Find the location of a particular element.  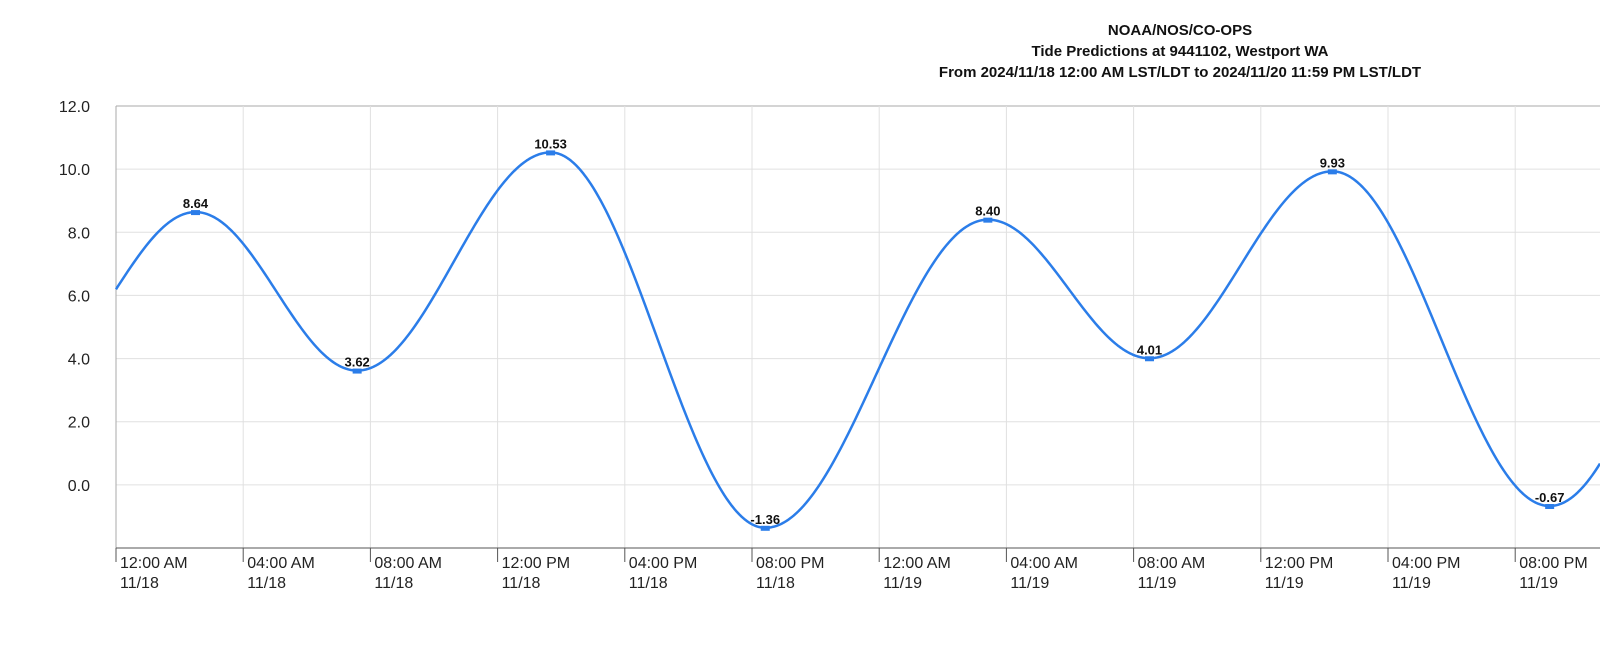

y-tick-label: 6.0 is located at coordinates (79, 296).